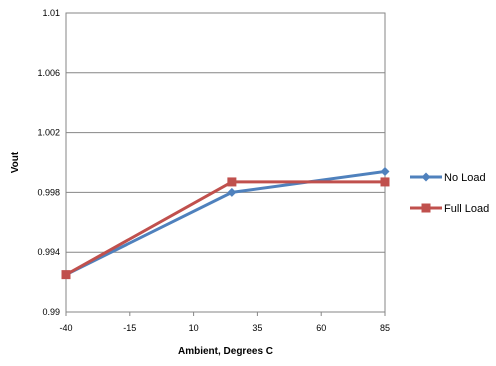 The width and height of the screenshot is (496, 366). Describe the element at coordinates (51, 312) in the screenshot. I see `y-tick-label: 0.99` at that location.